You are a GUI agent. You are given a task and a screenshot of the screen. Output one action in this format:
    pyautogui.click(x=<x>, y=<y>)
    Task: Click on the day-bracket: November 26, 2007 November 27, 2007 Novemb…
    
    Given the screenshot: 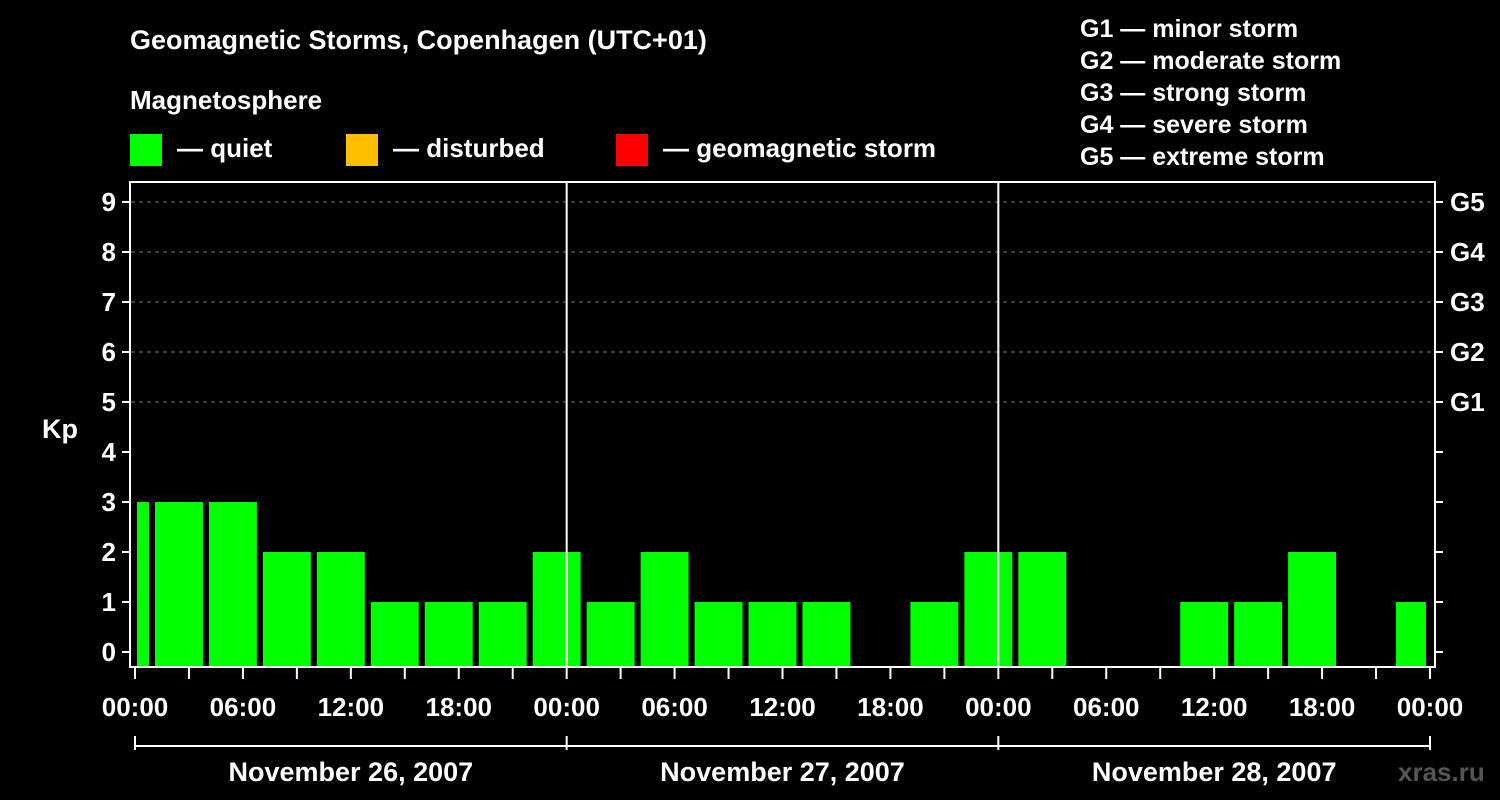 What is the action you would take?
    pyautogui.click(x=782, y=761)
    